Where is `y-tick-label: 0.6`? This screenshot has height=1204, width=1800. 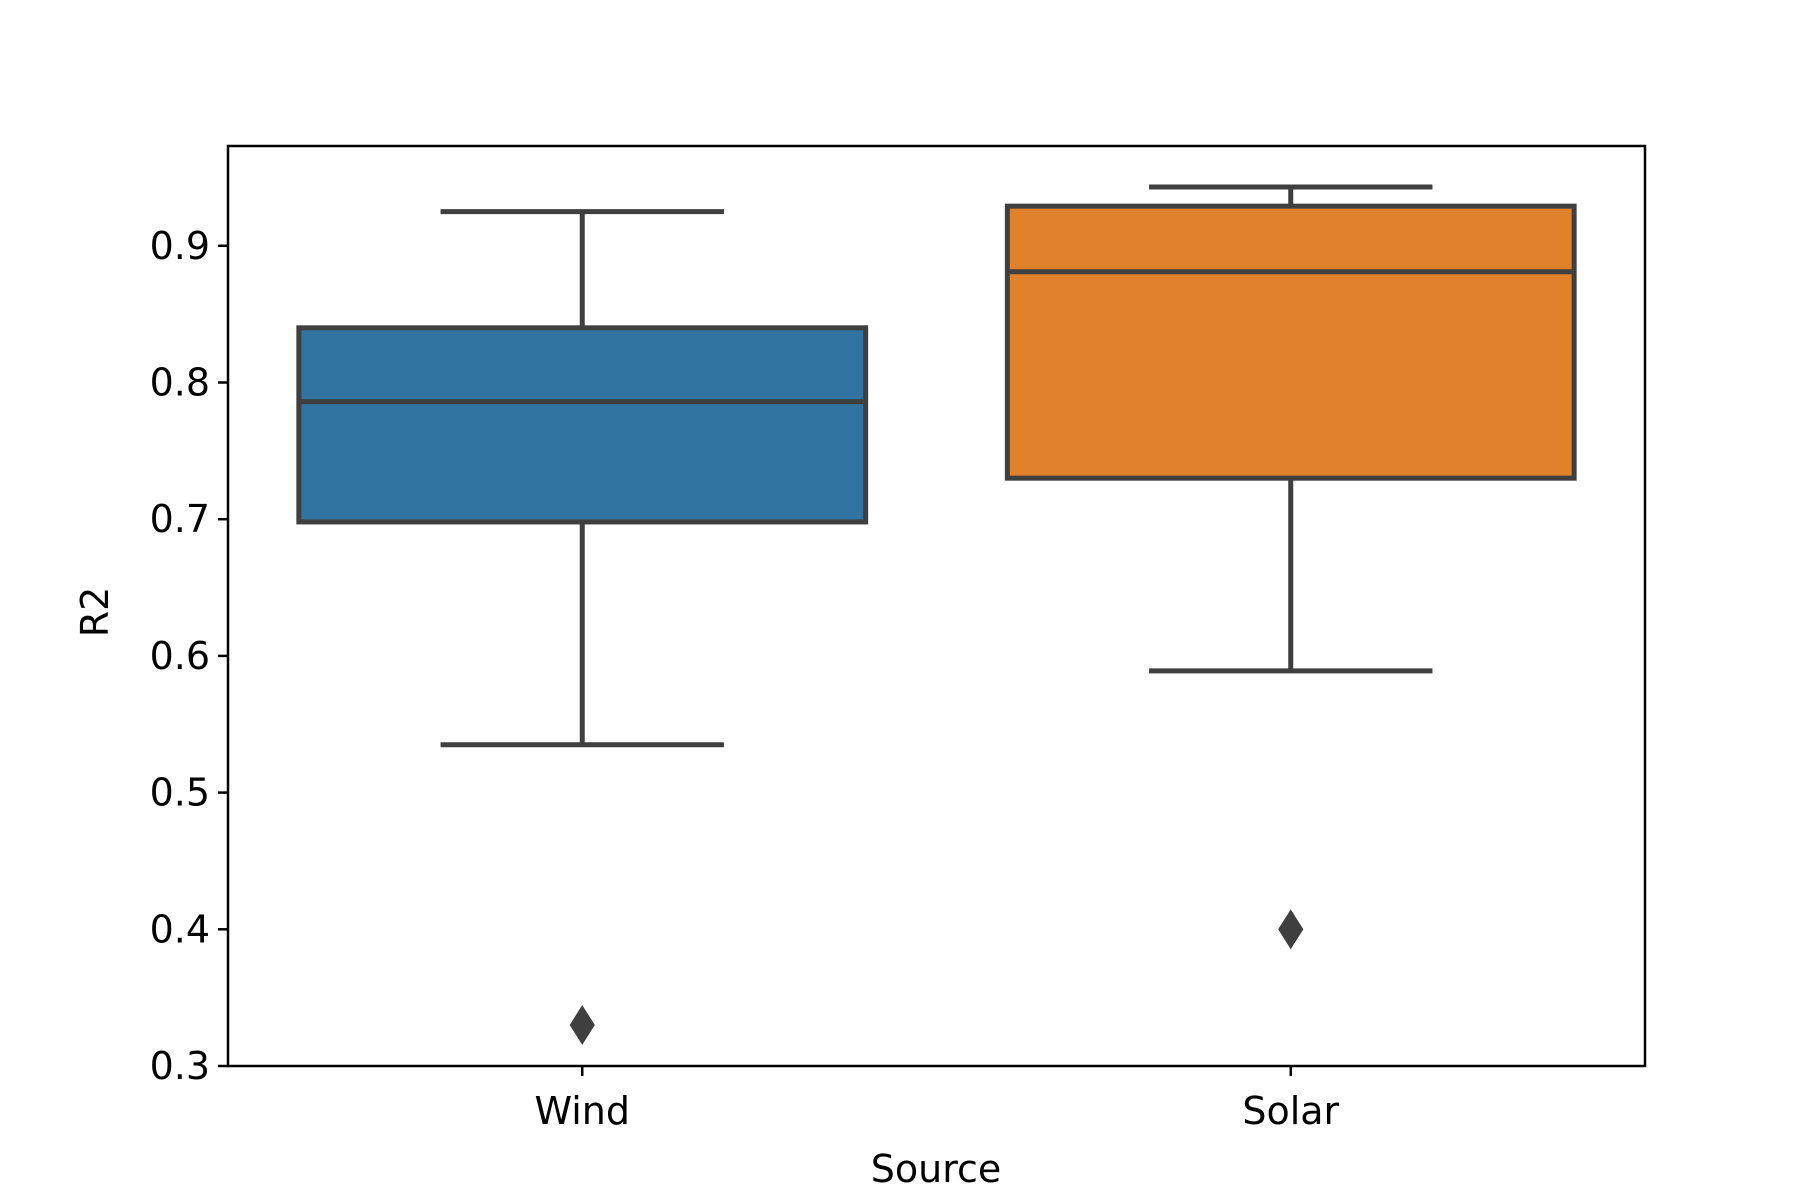
y-tick-label: 0.6 is located at coordinates (180, 656).